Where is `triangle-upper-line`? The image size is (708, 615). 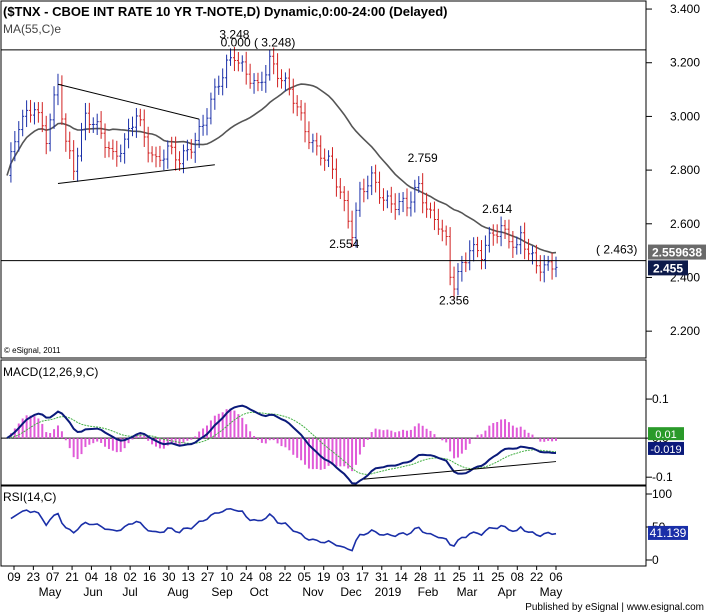
triangle-upper-line is located at coordinates (128, 101).